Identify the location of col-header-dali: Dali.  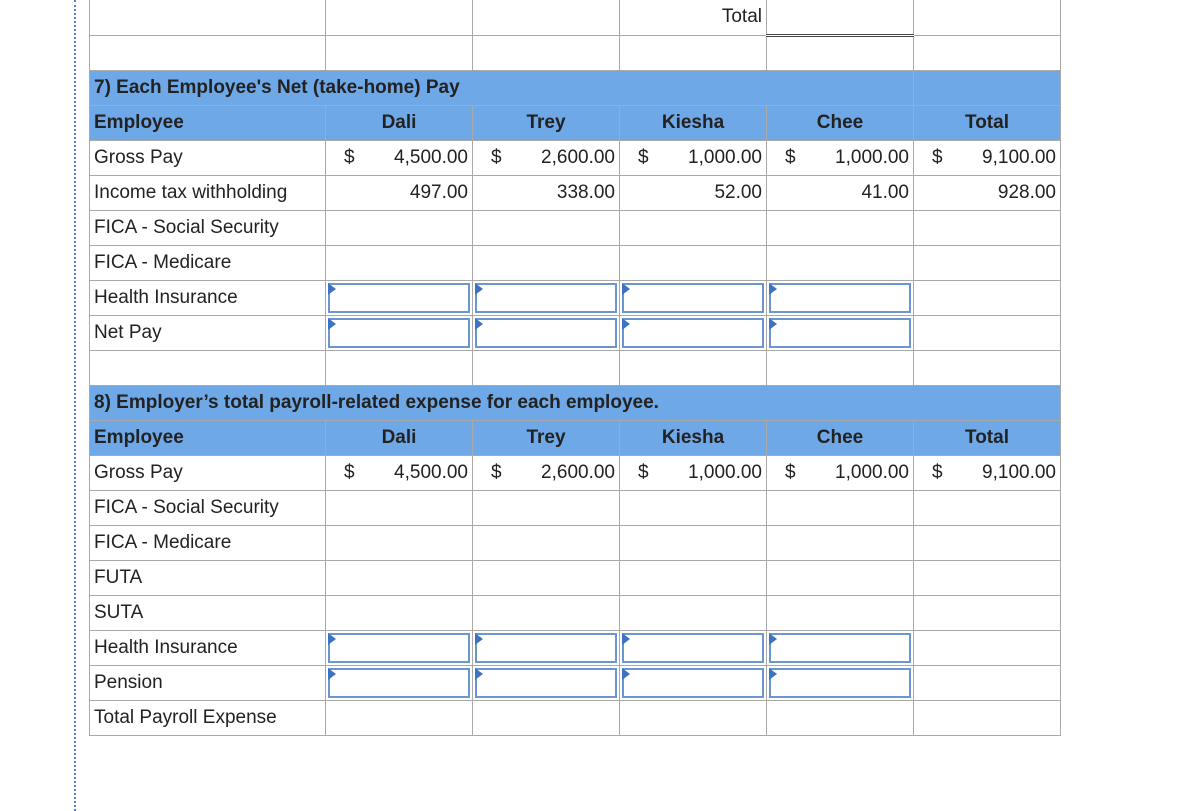
(399, 123).